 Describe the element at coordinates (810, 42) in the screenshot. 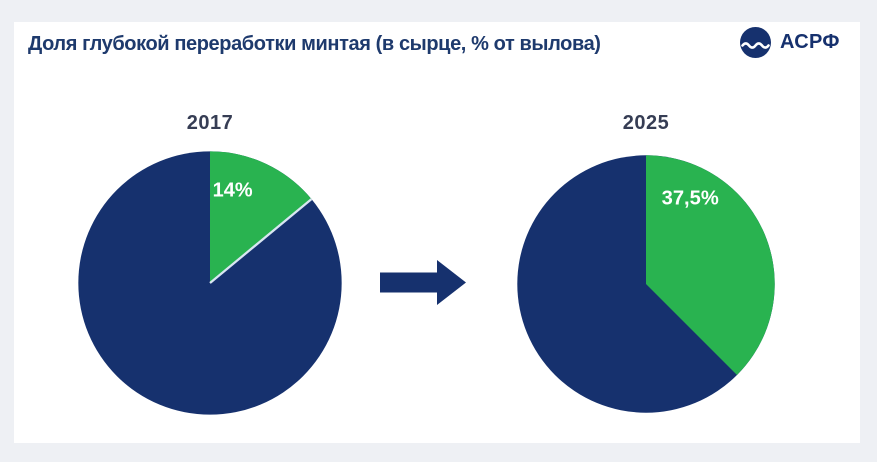

I see `asrf-logo-text: АСРФ` at that location.